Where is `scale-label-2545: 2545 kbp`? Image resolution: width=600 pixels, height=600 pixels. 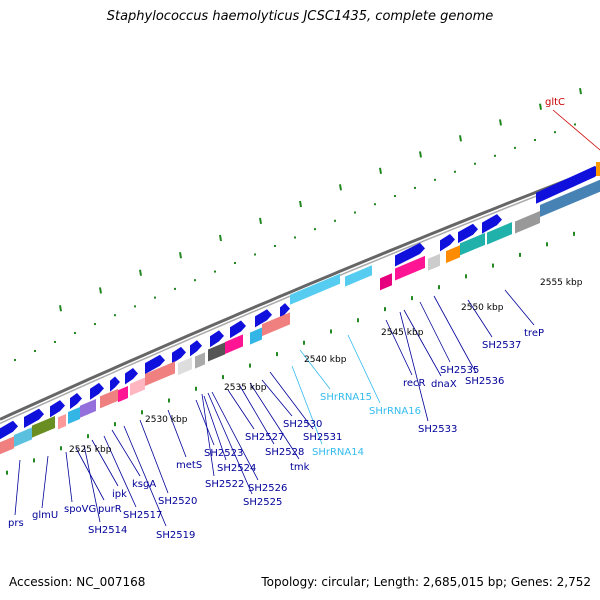 scale-label-2545: 2545 kbp is located at coordinates (402, 333).